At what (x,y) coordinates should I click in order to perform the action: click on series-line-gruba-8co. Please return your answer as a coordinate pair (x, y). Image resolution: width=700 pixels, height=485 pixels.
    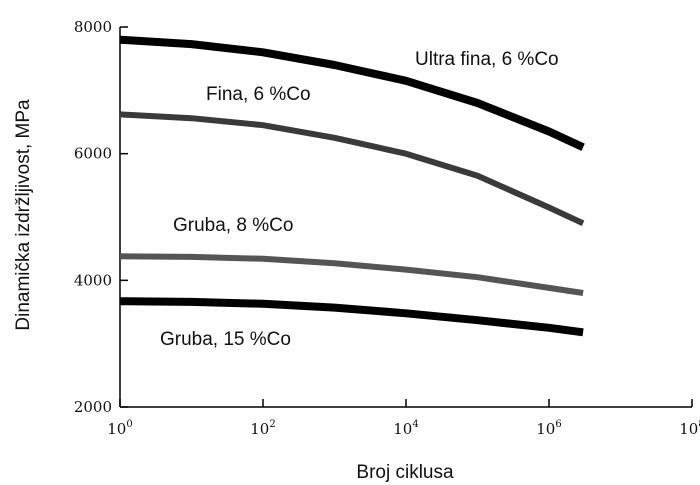
    Looking at the image, I should click on (351, 274).